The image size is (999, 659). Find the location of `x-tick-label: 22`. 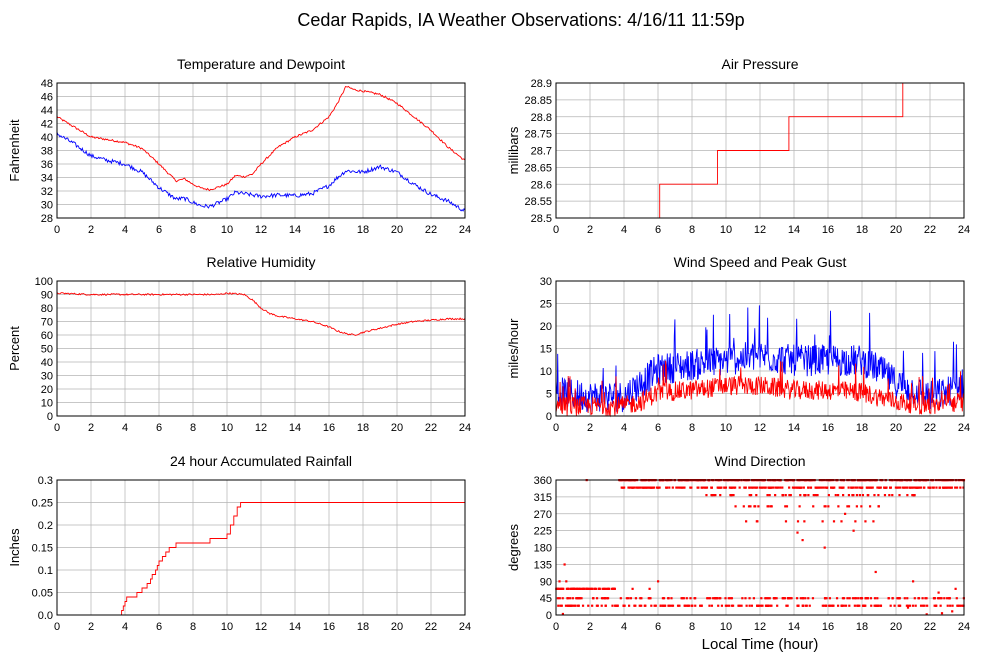

x-tick-label: 22 is located at coordinates (431, 627).